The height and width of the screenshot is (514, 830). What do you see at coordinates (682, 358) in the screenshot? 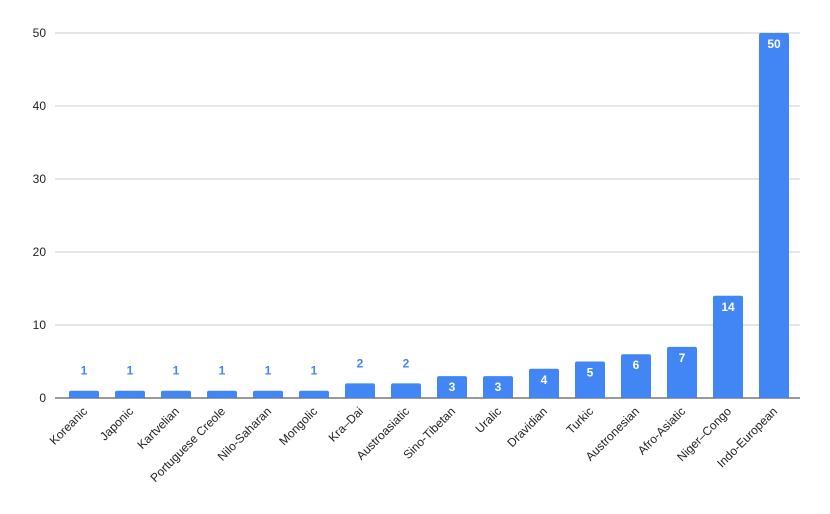
I see `value-label: 7` at bounding box center [682, 358].